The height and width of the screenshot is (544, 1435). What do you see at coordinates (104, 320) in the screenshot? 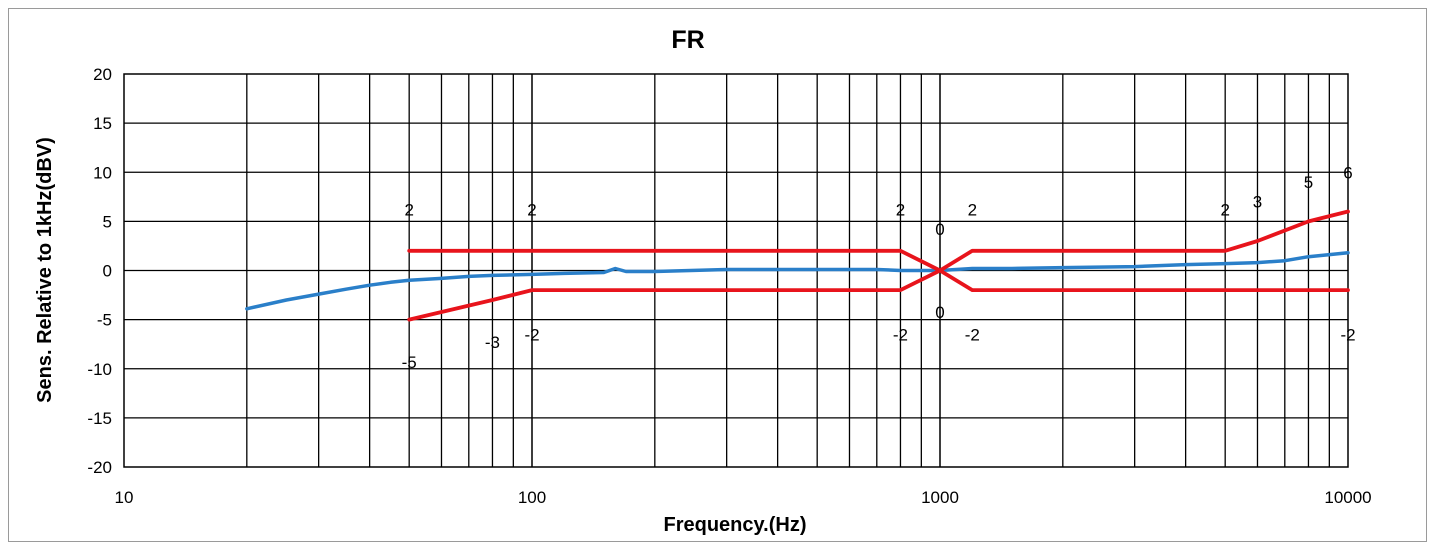
I see `y-tick-label: -5` at bounding box center [104, 320].